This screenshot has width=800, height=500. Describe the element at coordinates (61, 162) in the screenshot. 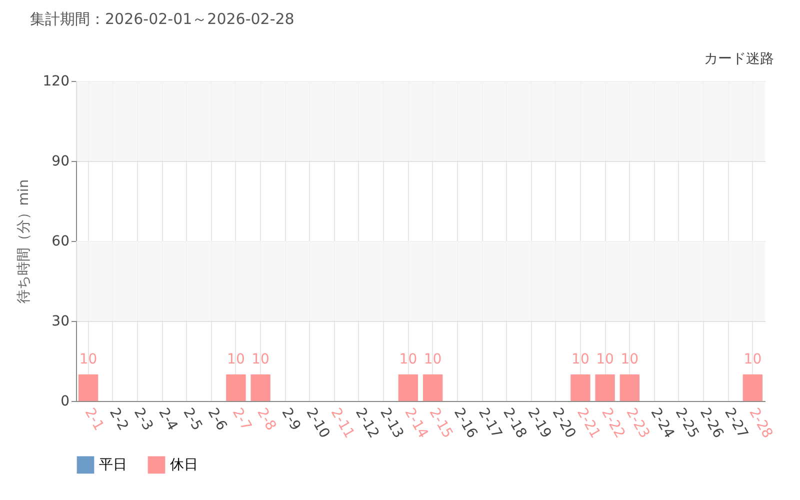

I see `y-tick-label: 90` at that location.